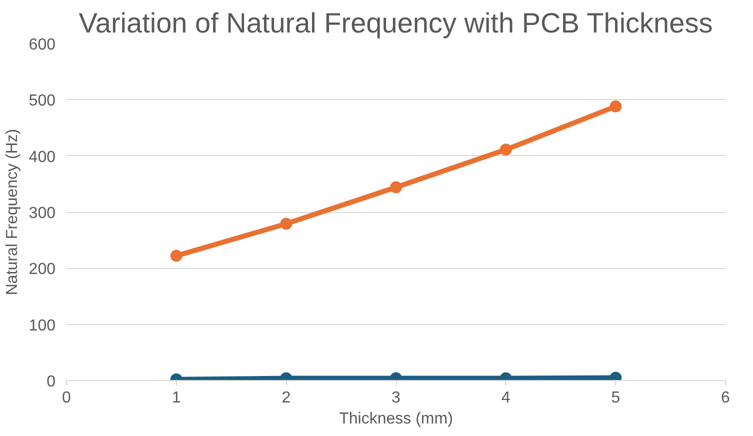 The image size is (753, 436). What do you see at coordinates (615, 398) in the screenshot?
I see `x-tick-label: 5` at bounding box center [615, 398].